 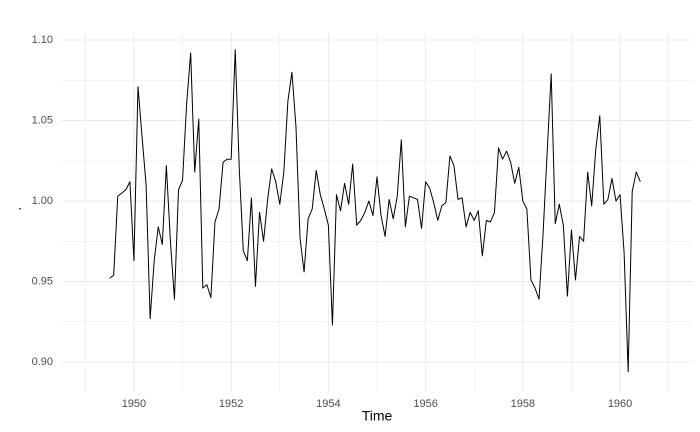 I want to click on x-axis-title: Time, so click(x=377, y=416).